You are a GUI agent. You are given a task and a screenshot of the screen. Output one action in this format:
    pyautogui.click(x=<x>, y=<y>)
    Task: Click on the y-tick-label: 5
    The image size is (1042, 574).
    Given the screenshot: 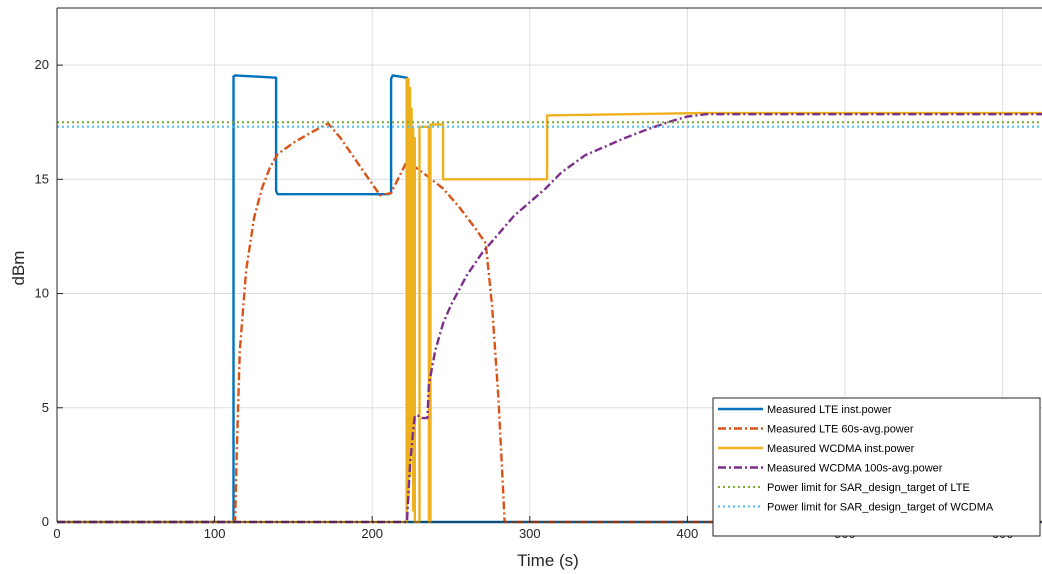 What is the action you would take?
    pyautogui.click(x=45, y=407)
    